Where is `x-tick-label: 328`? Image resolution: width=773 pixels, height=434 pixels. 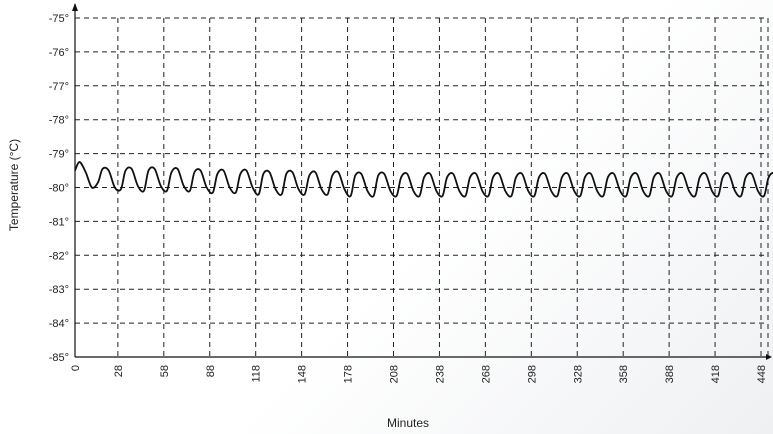
x-tick-label: 328 is located at coordinates (578, 374).